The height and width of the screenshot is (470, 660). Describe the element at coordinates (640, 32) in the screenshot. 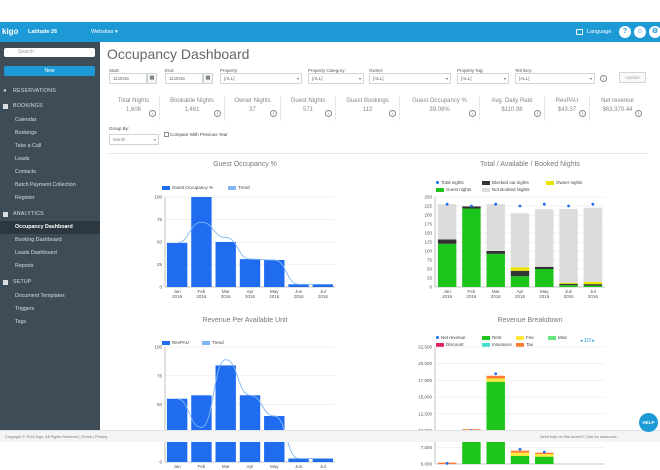

I see `user-icon: ☺` at that location.